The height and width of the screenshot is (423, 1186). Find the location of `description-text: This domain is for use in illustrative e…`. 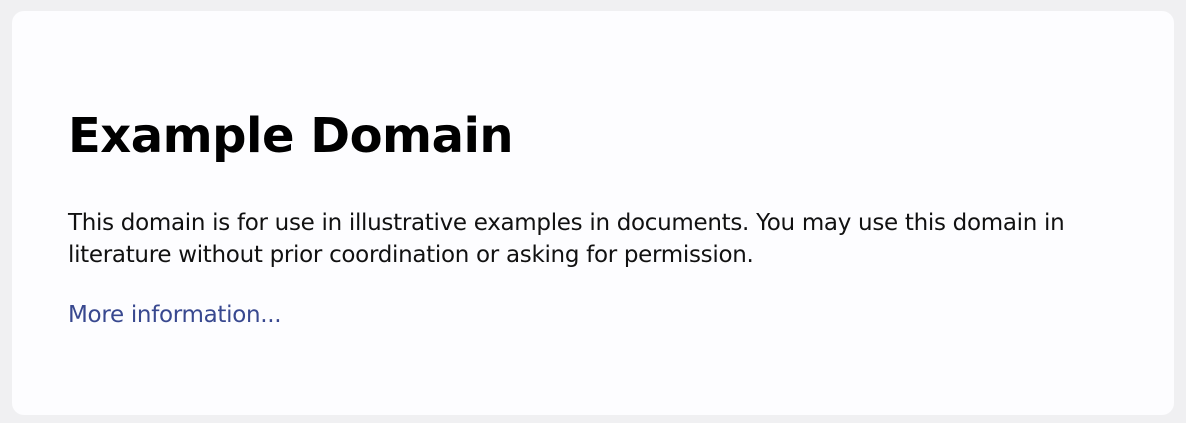

description-text: This domain is for use in illustrative e… is located at coordinates (566, 239).